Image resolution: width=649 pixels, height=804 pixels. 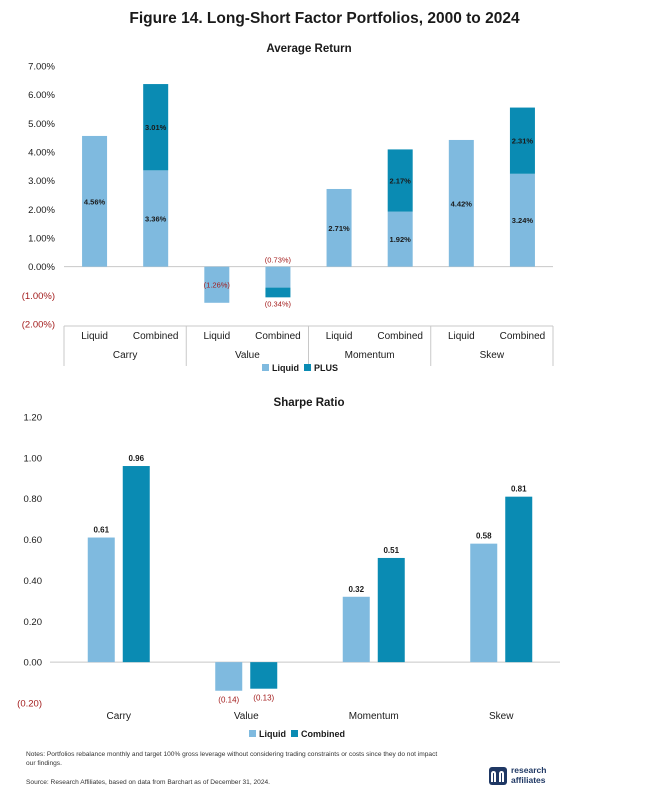 I want to click on y-tick-label: 7.00%, so click(x=41, y=67).